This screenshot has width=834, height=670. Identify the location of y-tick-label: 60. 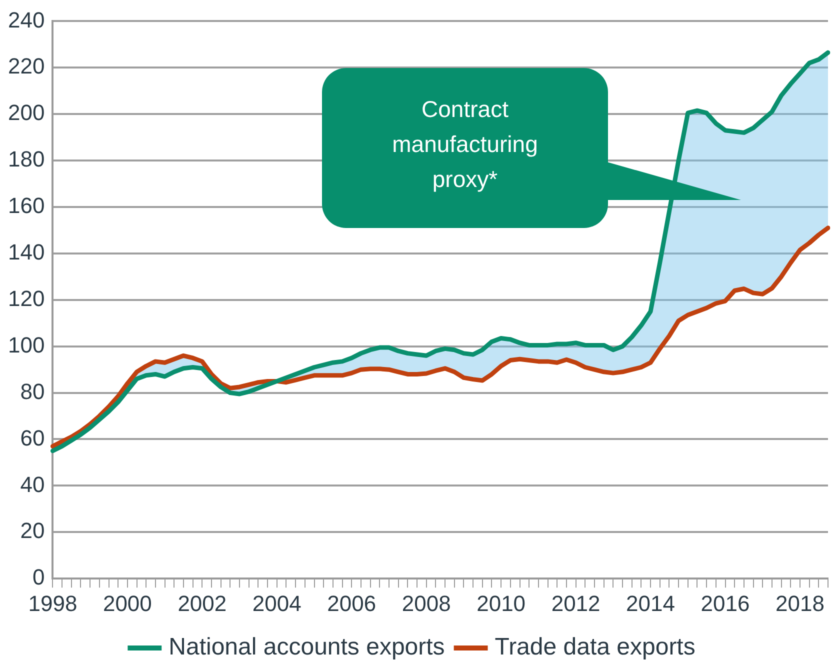
(32, 437).